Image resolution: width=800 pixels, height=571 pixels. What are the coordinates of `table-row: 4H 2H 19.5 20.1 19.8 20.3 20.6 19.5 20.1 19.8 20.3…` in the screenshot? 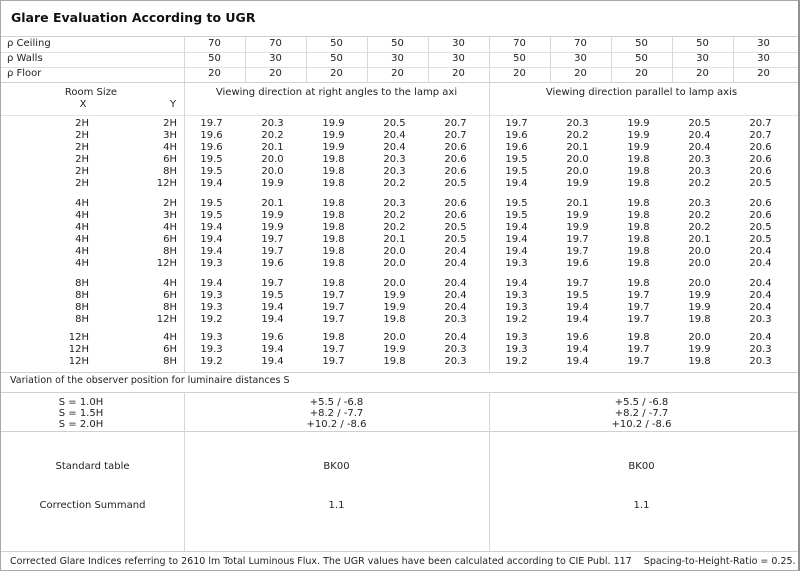 It's located at (399, 204).